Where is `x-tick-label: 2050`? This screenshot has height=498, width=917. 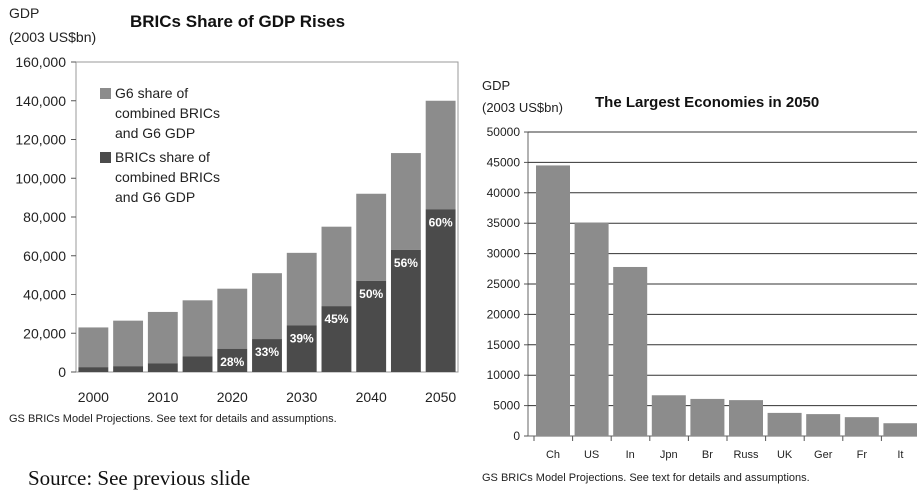 x-tick-label: 2050 is located at coordinates (440, 397).